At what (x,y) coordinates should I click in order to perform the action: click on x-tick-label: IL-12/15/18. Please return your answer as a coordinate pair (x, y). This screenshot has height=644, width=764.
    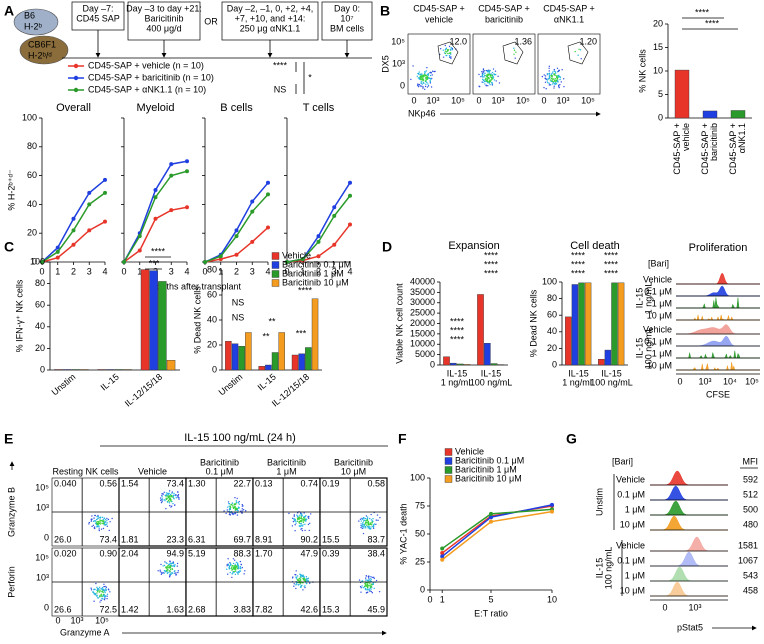
    Looking at the image, I should click on (143, 390).